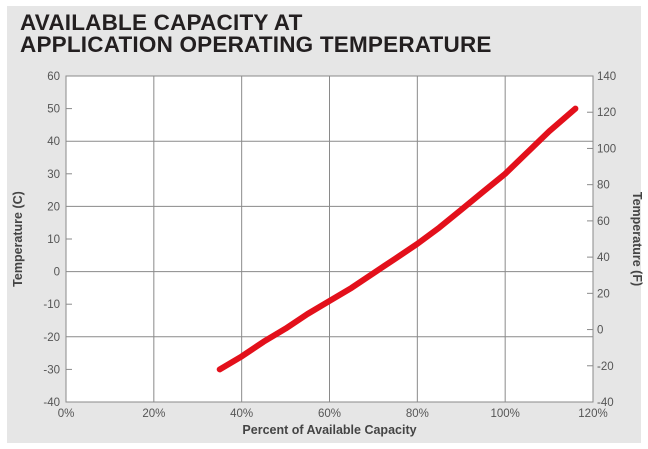 The width and height of the screenshot is (648, 449). Describe the element at coordinates (51, 338) in the screenshot. I see `y-left-tick-label: -20` at that location.